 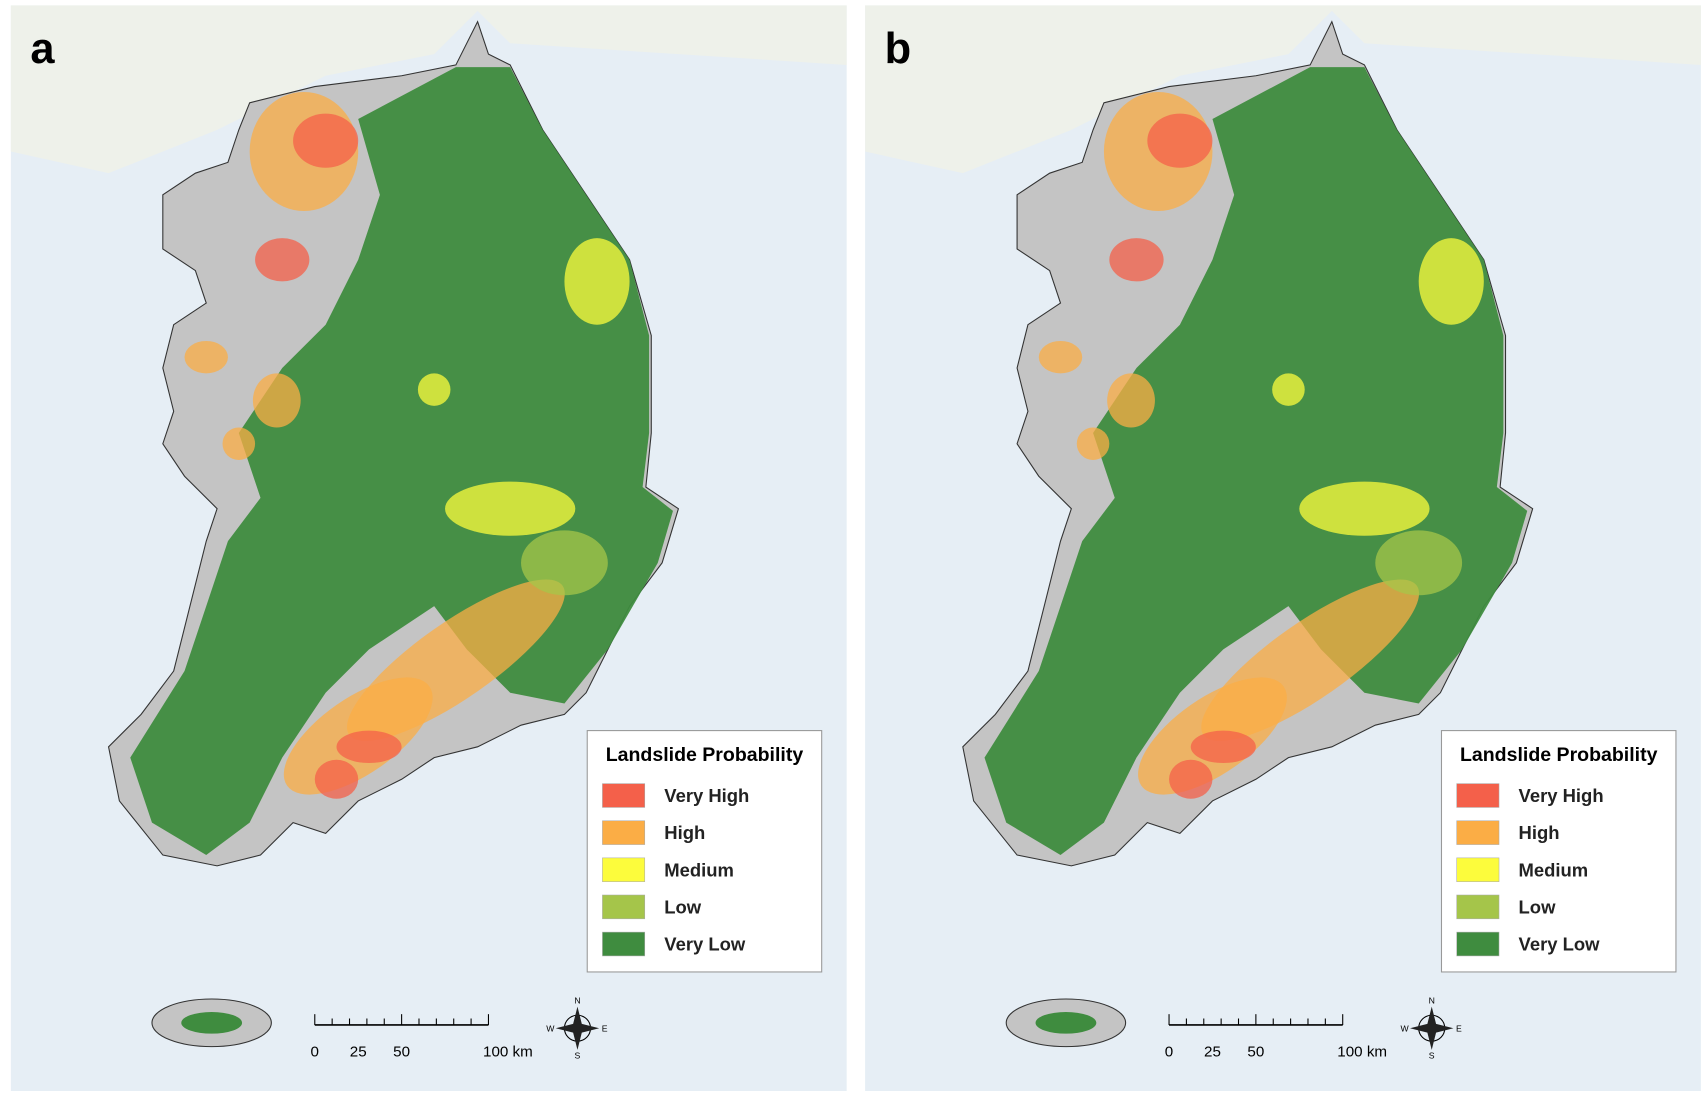 I want to click on panel-label: b, so click(x=898, y=49).